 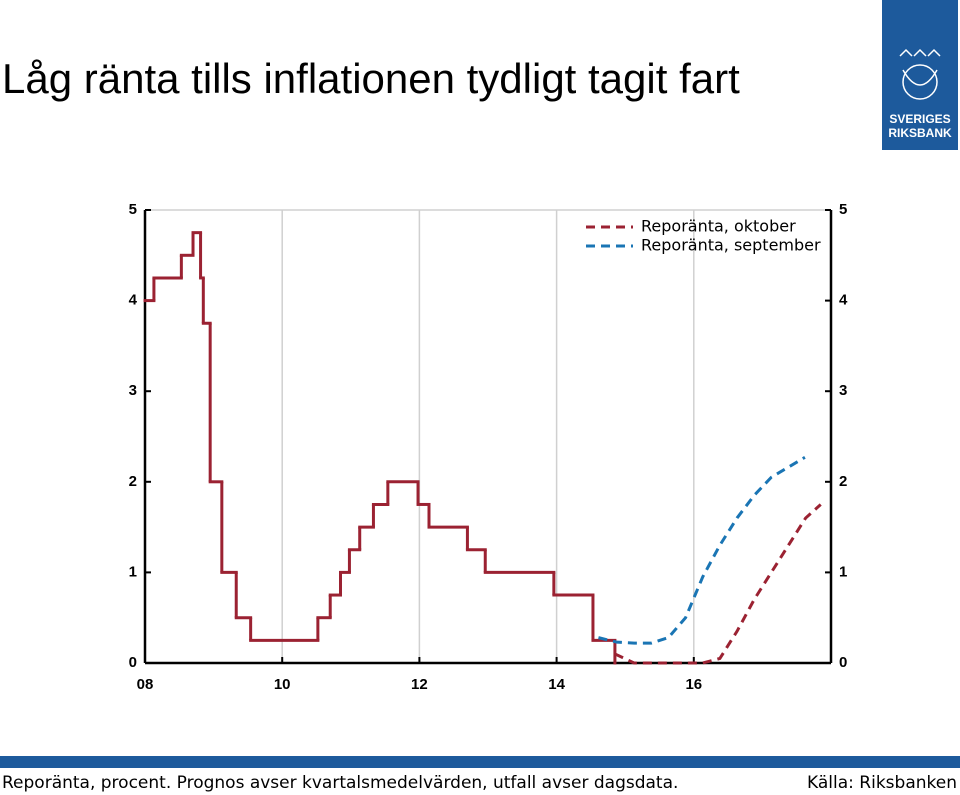 What do you see at coordinates (556, 684) in the screenshot?
I see `x-tick-label: 14` at bounding box center [556, 684].